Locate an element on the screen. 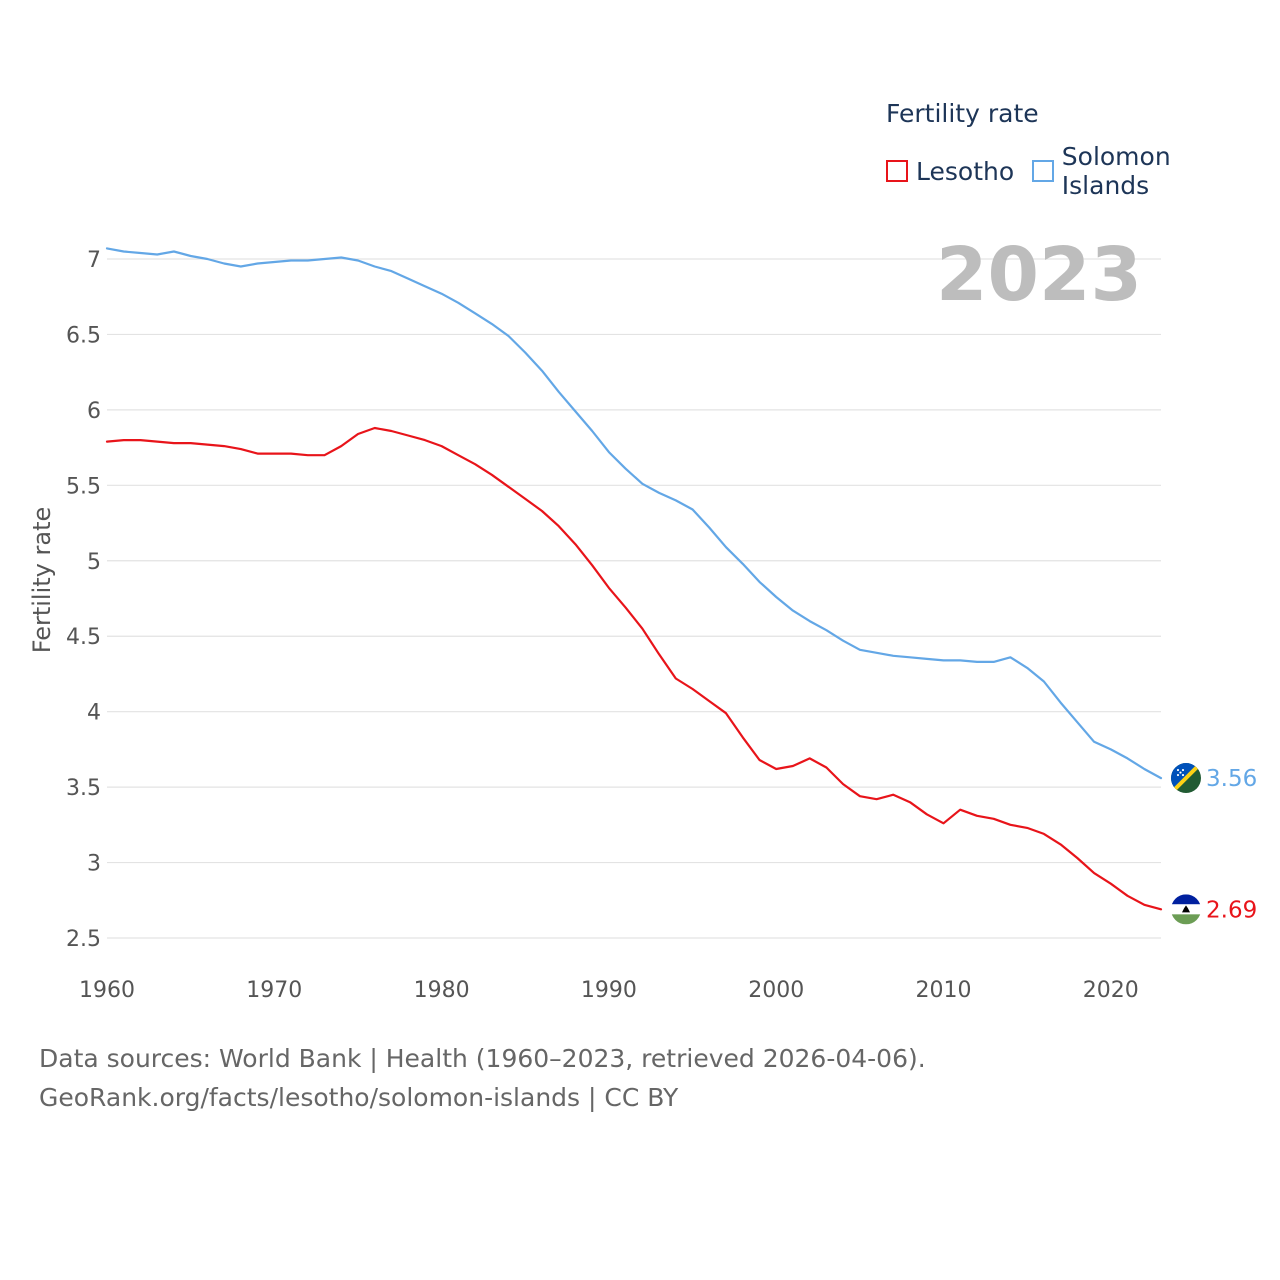 Image resolution: width=1280 pixels, height=1280 pixels. x-tick-label: 1960 is located at coordinates (107, 990).